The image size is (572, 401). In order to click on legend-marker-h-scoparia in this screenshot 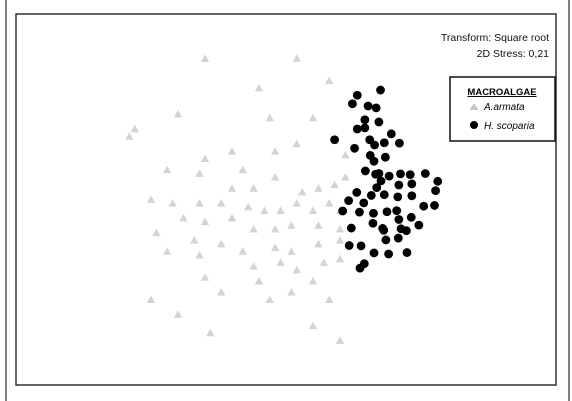, I will do `click(474, 125)`.